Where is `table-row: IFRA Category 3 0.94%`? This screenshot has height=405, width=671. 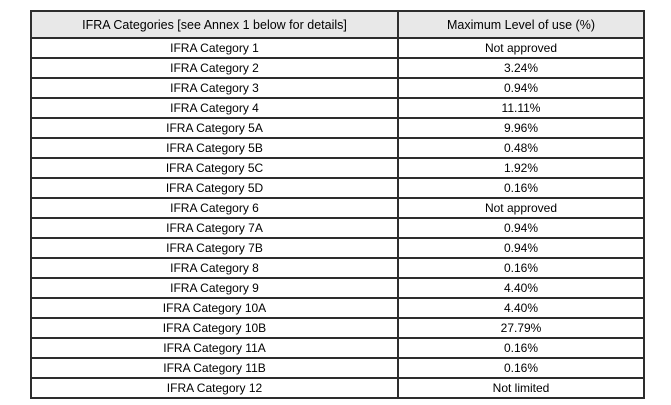 table-row: IFRA Category 3 0.94% is located at coordinates (337, 88).